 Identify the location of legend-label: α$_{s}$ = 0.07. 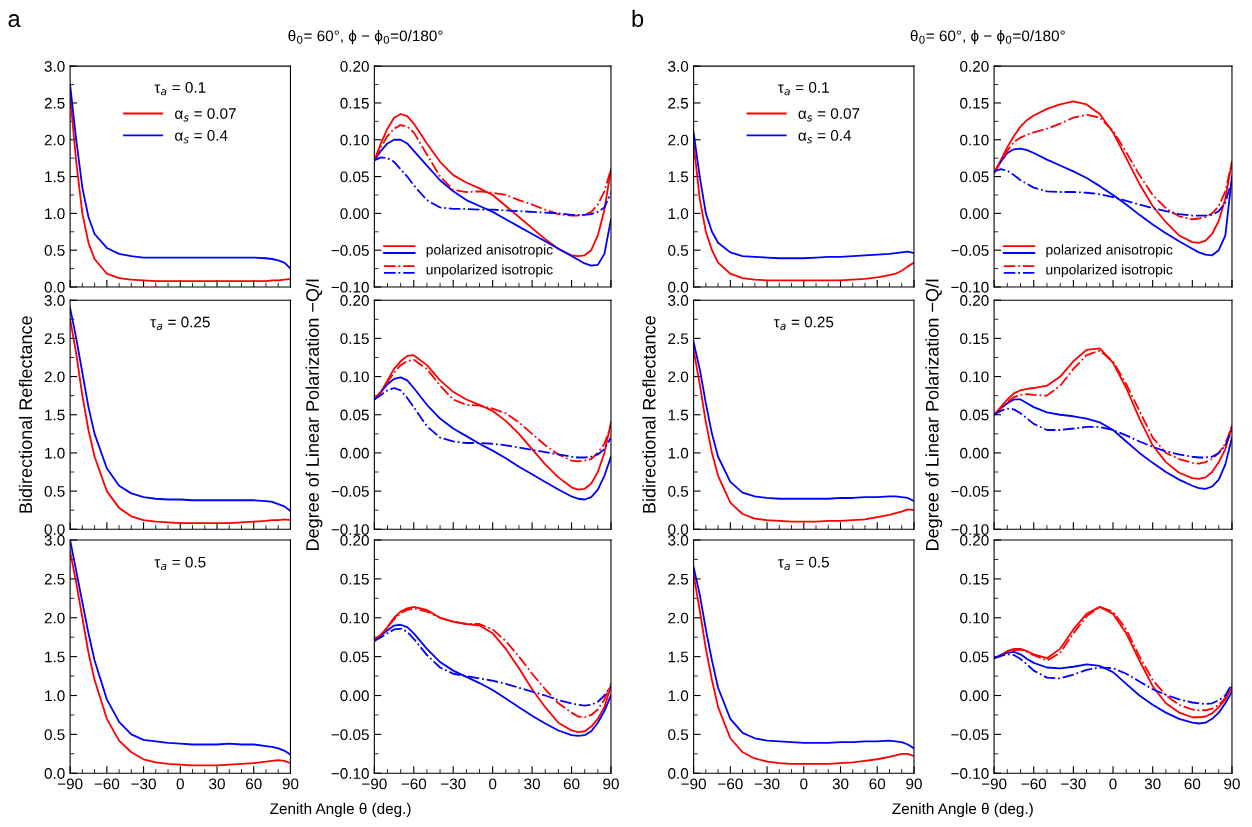
(205, 115).